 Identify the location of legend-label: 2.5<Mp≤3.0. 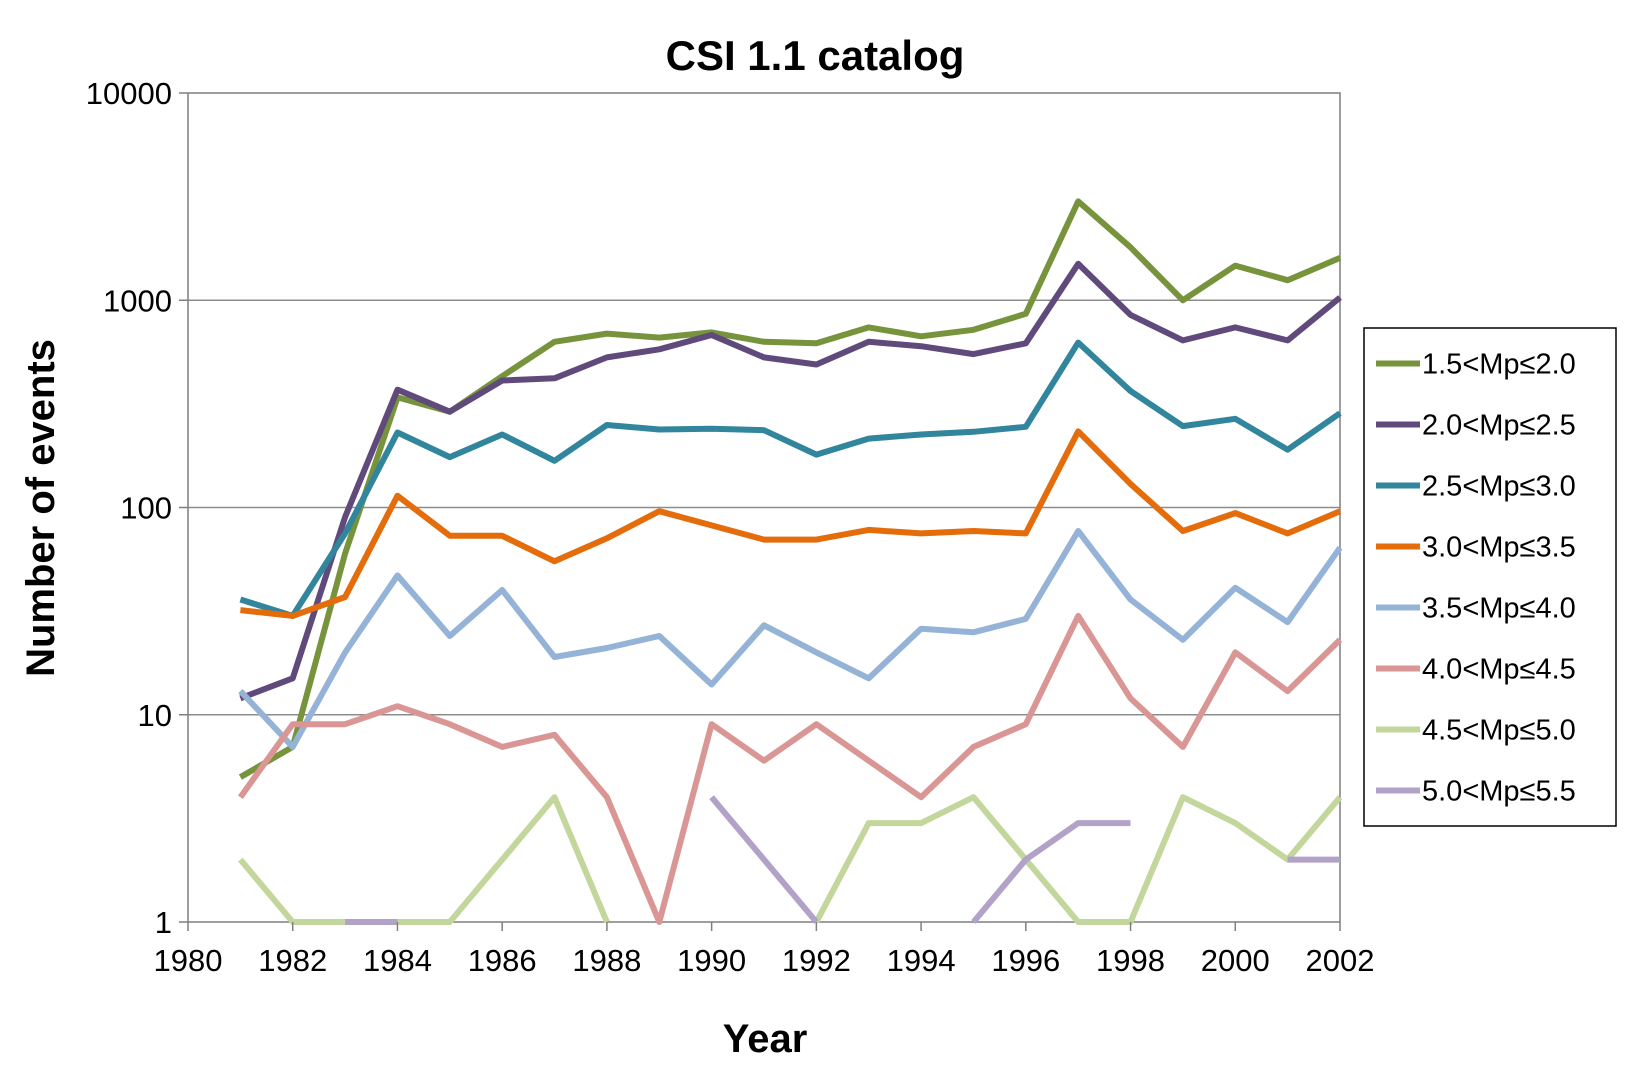
(1499, 487).